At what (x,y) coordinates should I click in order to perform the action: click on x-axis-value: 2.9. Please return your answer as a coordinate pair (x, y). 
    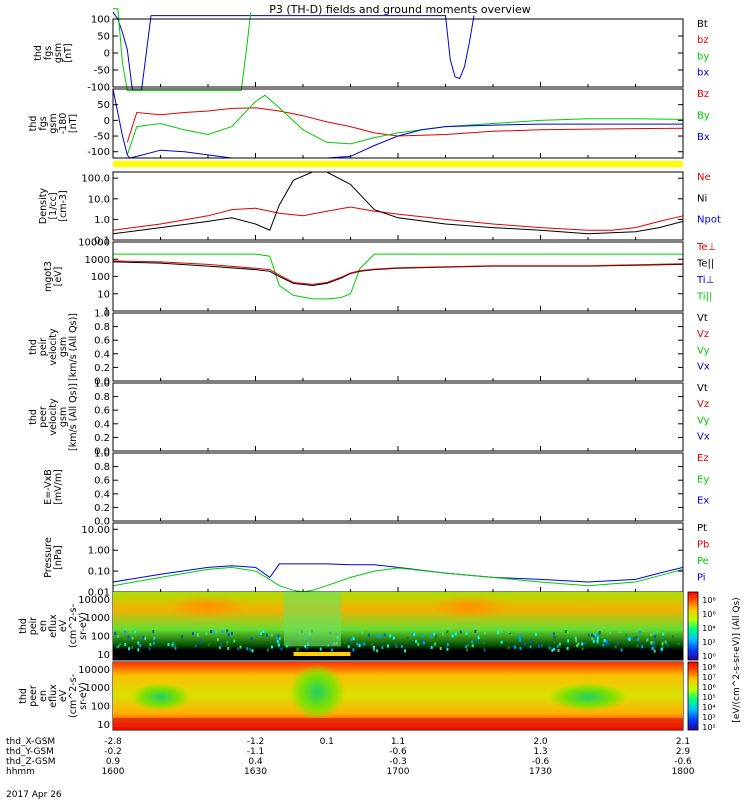
    Looking at the image, I should click on (683, 752).